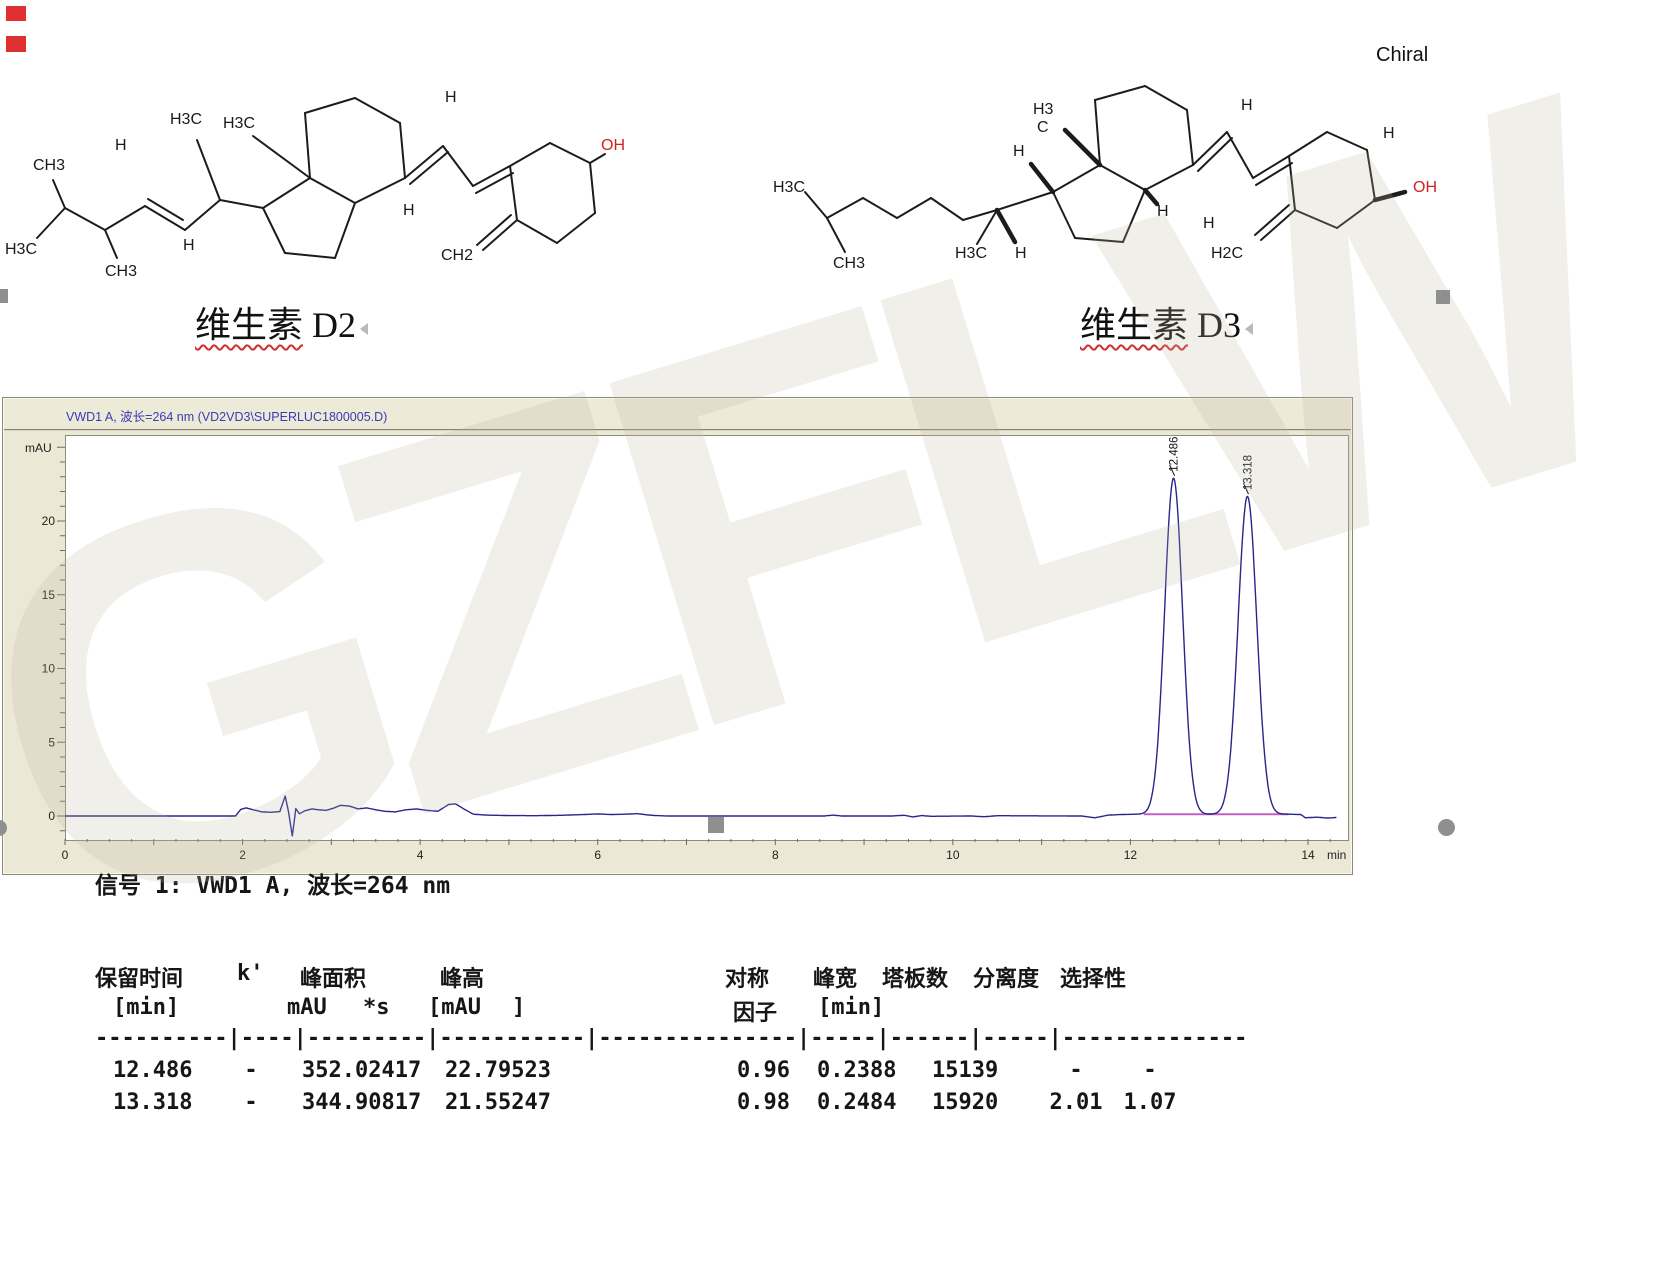  What do you see at coordinates (953, 855) in the screenshot?
I see `x-tick-label: 10` at bounding box center [953, 855].